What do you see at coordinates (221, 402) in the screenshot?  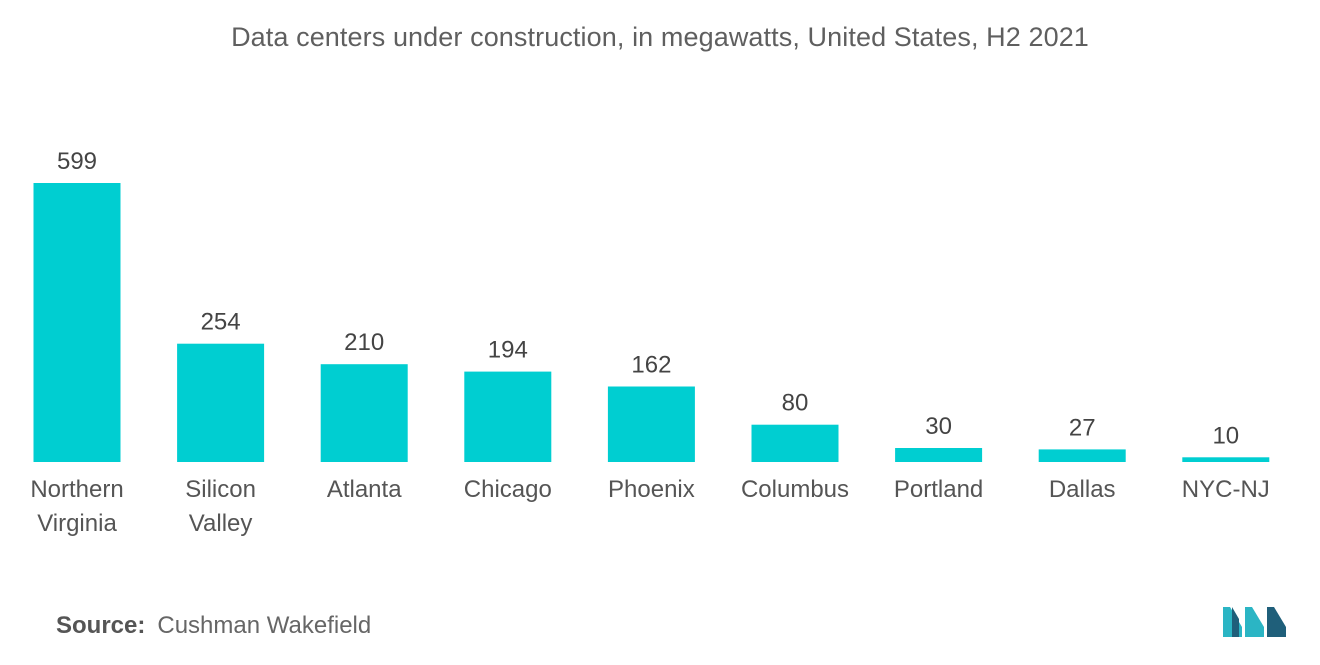 I see `bar-silicon-valley` at bounding box center [221, 402].